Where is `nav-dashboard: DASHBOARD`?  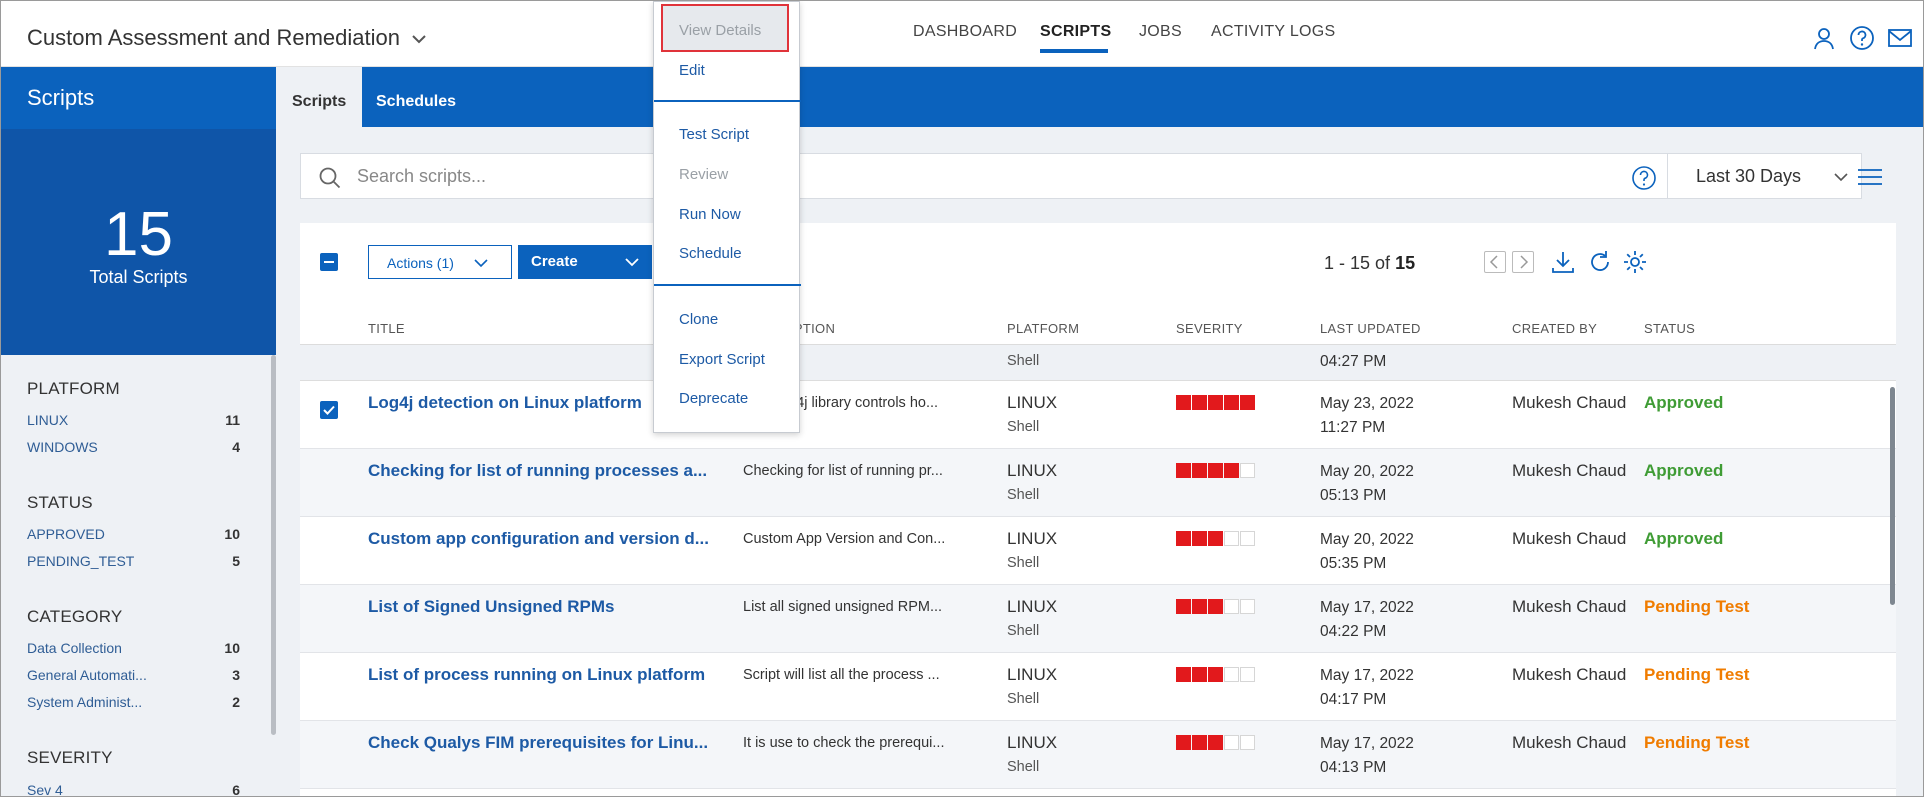
nav-dashboard: DASHBOARD is located at coordinates (965, 31).